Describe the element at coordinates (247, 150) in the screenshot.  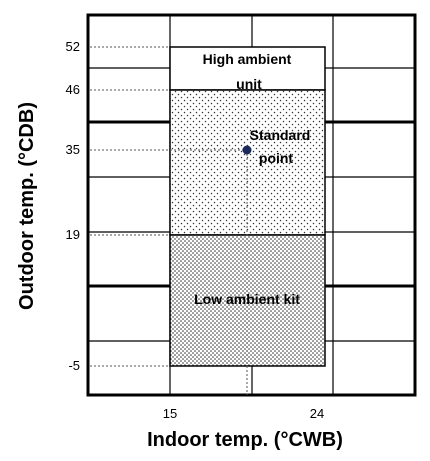
I see `standard-point-marker` at that location.